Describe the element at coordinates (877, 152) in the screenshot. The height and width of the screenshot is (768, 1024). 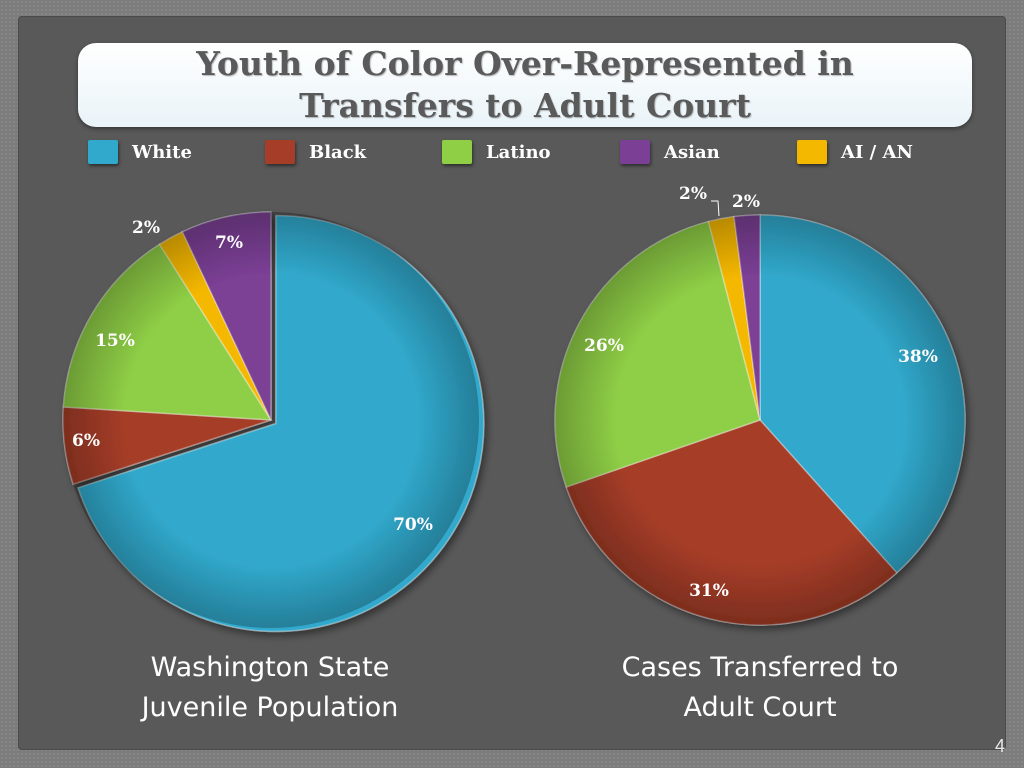
I see `legend-label-ai-an: AI / AN` at that location.